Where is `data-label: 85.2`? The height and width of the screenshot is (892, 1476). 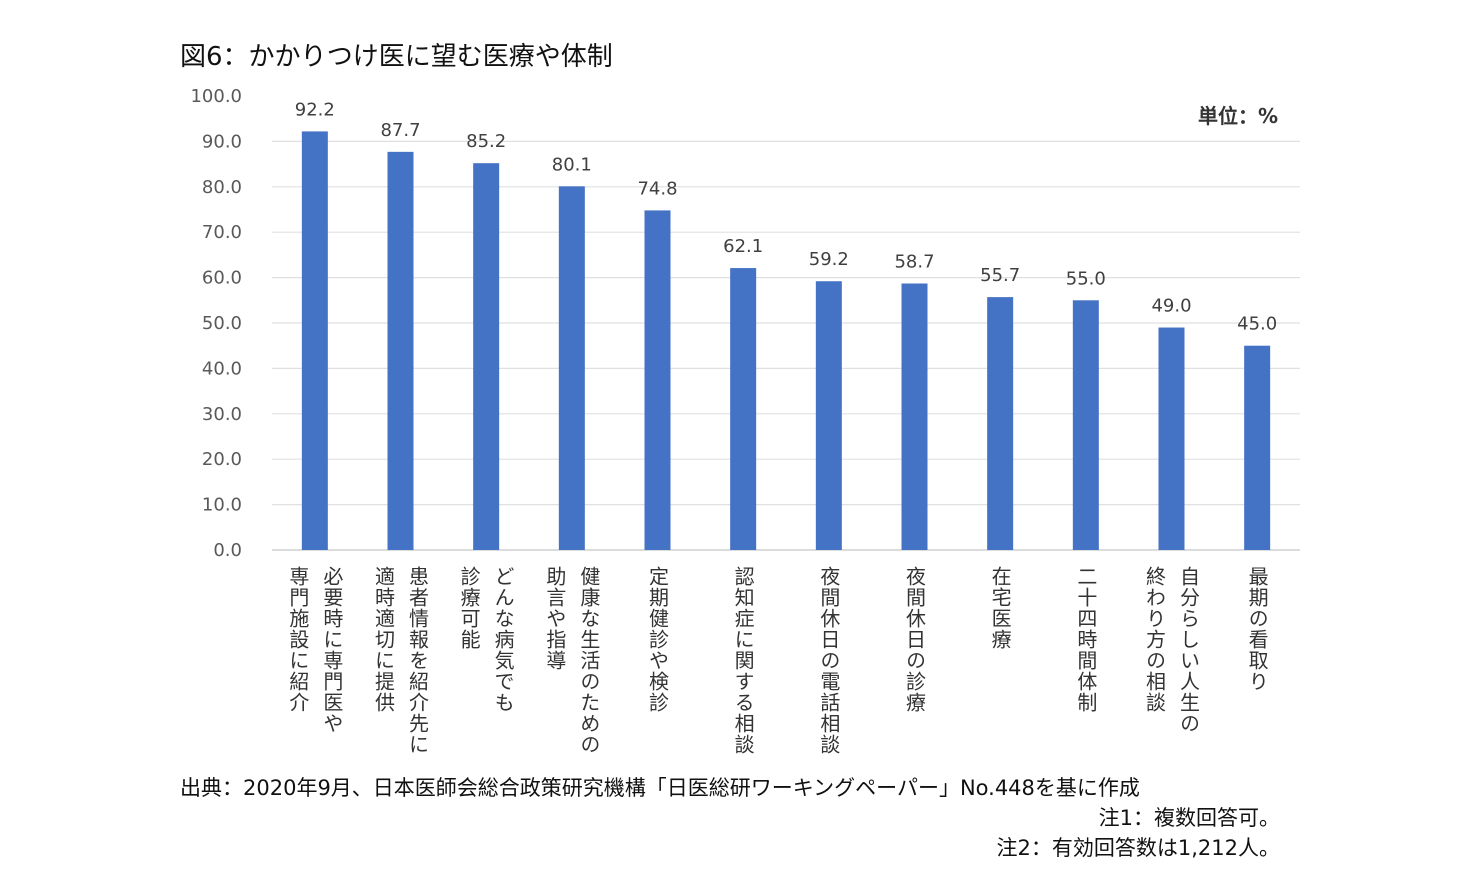 data-label: 85.2 is located at coordinates (486, 141).